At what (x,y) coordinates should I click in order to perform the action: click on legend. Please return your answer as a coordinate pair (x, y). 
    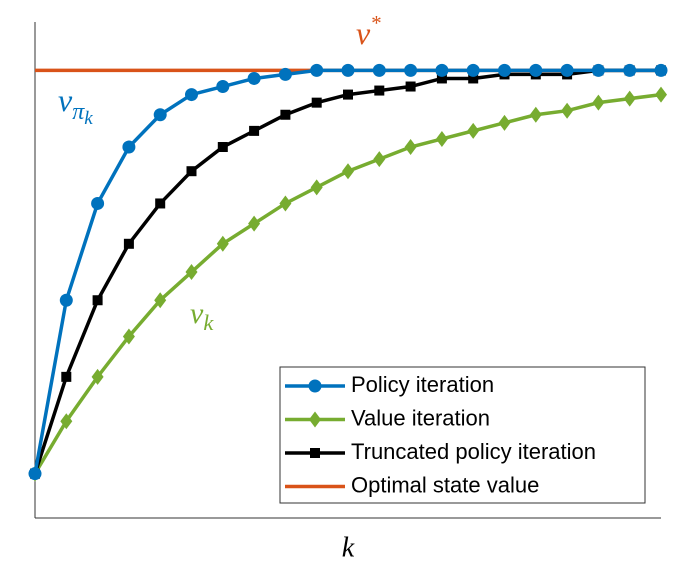
    Looking at the image, I should click on (462, 435).